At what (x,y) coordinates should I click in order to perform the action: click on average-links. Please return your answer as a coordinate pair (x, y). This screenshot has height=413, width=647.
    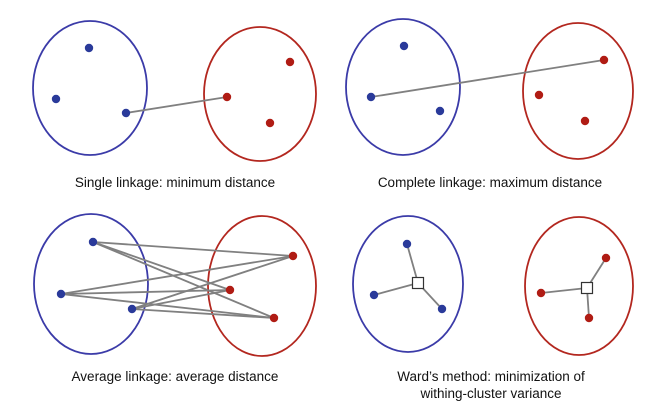
    Looking at the image, I should click on (177, 280).